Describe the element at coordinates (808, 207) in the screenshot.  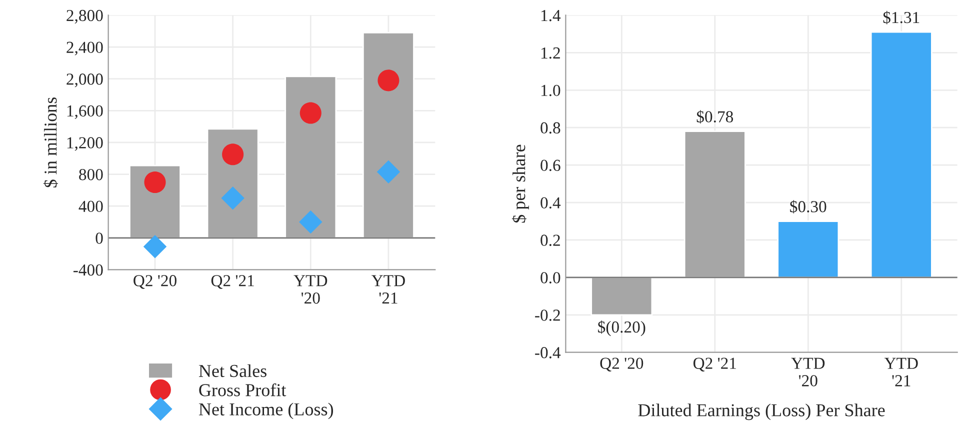
I see `data-label: $0.30` at that location.